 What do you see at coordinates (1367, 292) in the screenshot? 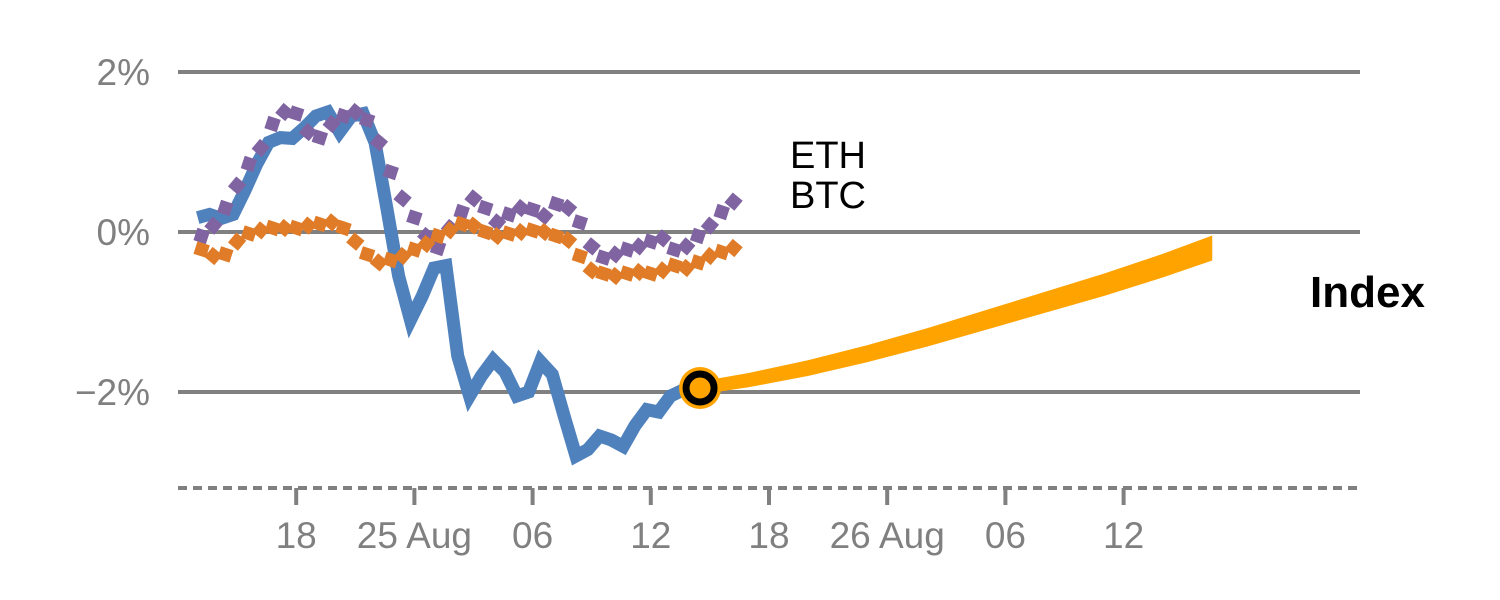
I see `series-label-index: Index` at bounding box center [1367, 292].